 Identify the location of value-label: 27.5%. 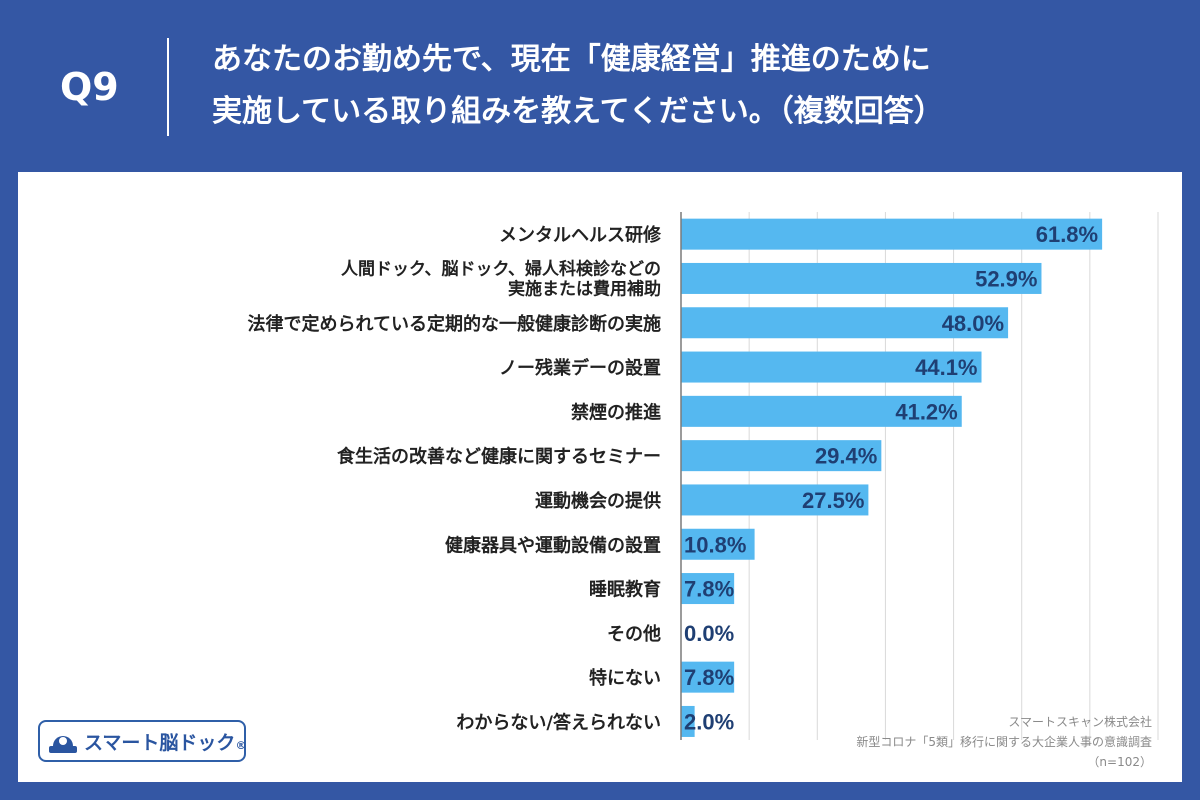
(833, 500).